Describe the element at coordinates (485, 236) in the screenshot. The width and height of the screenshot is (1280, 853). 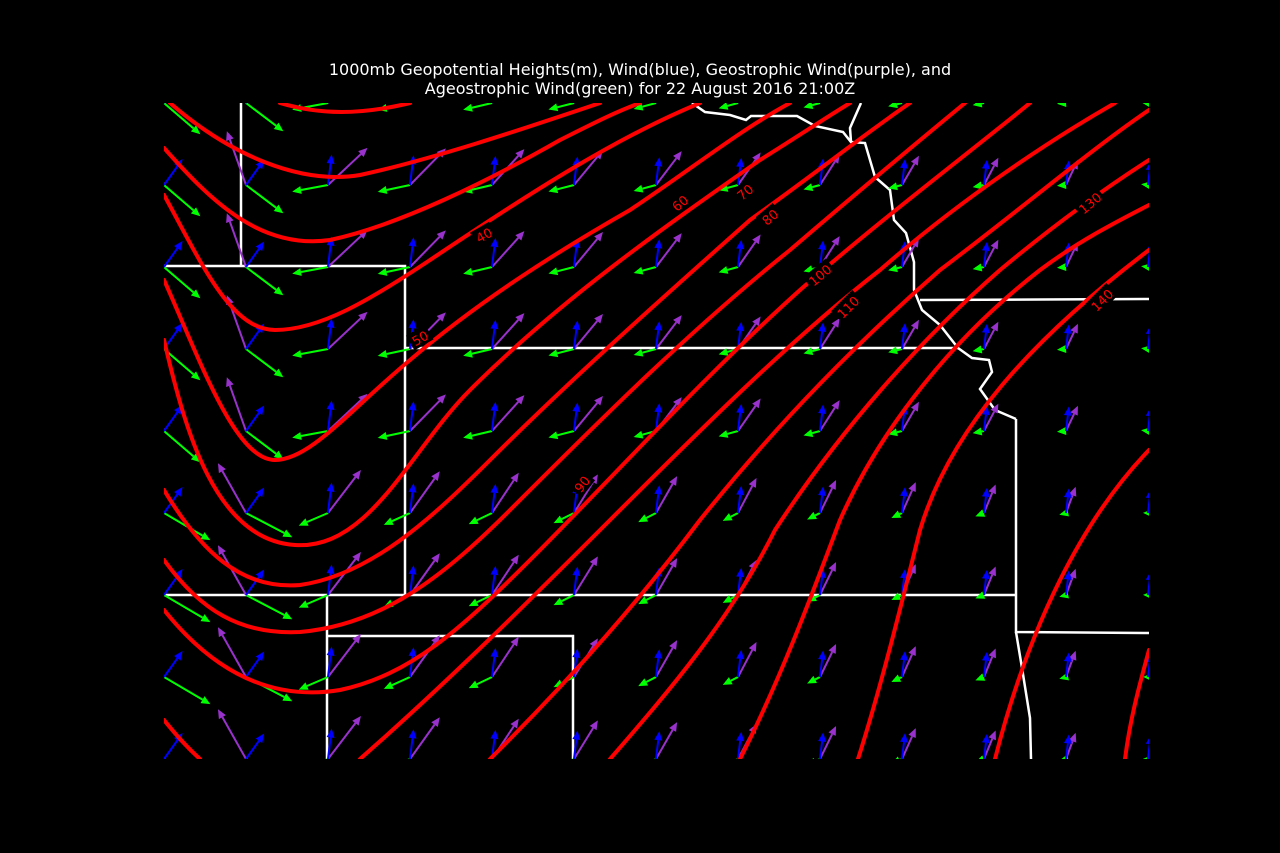
I see `contour-label: 40` at that location.